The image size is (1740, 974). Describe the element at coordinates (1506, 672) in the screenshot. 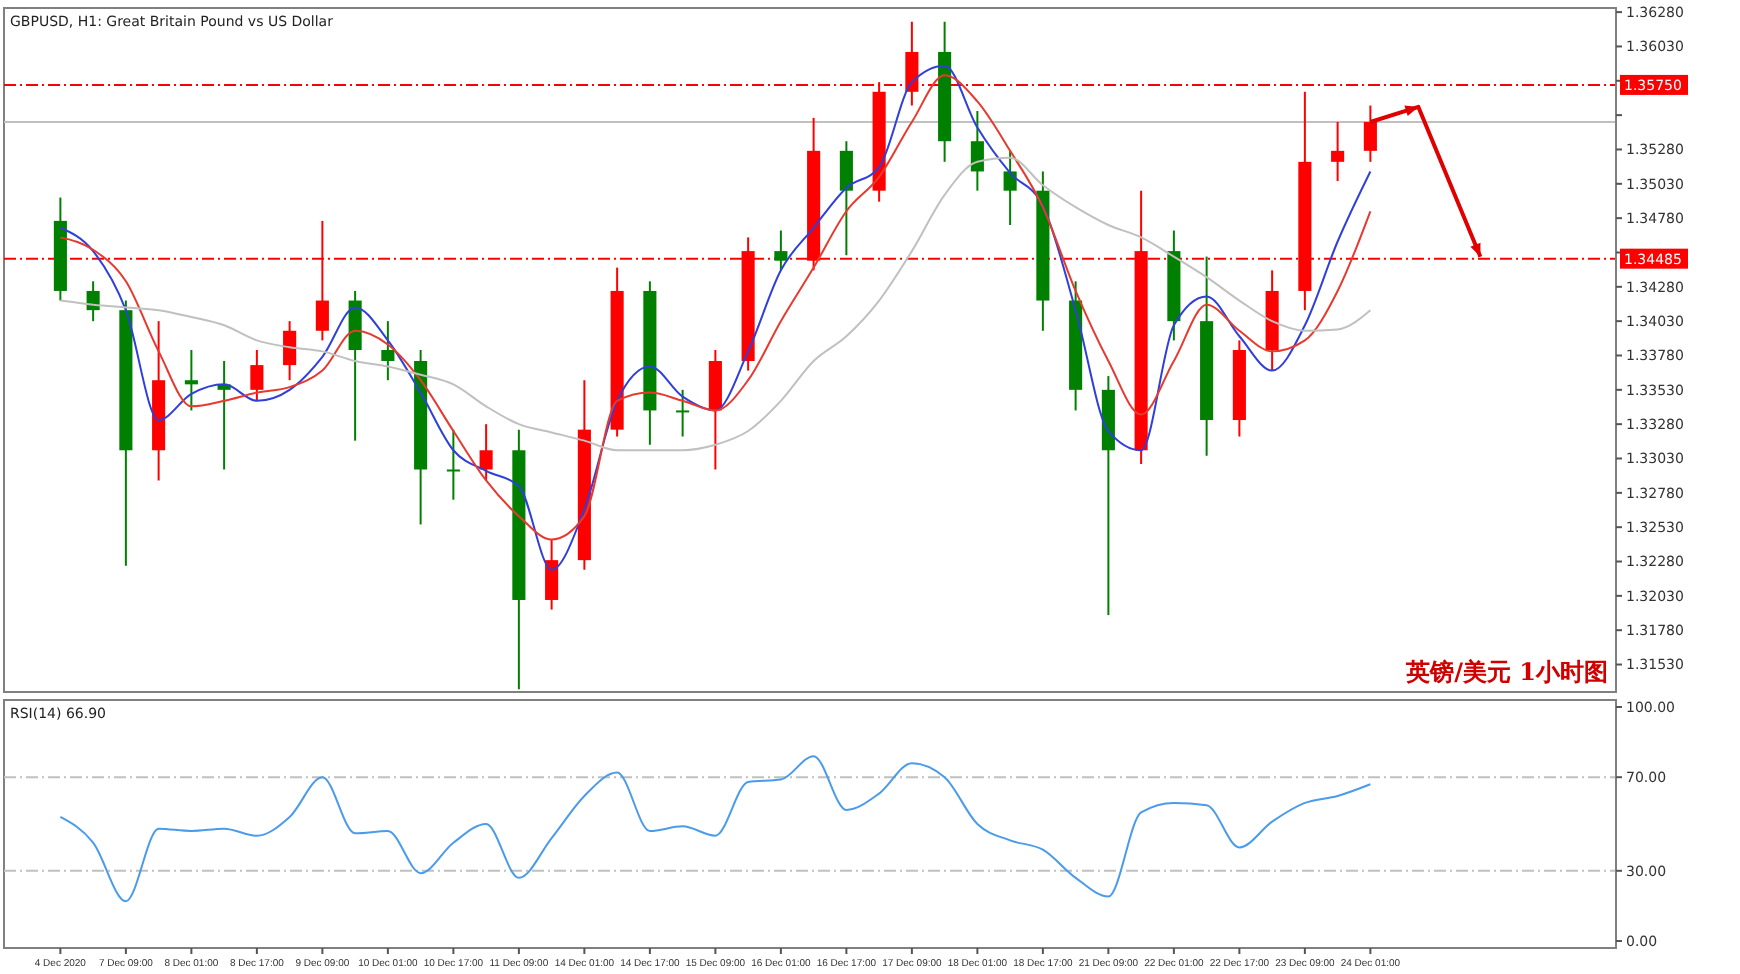

I see `annotation: 英镑/美元 1小时图` at that location.